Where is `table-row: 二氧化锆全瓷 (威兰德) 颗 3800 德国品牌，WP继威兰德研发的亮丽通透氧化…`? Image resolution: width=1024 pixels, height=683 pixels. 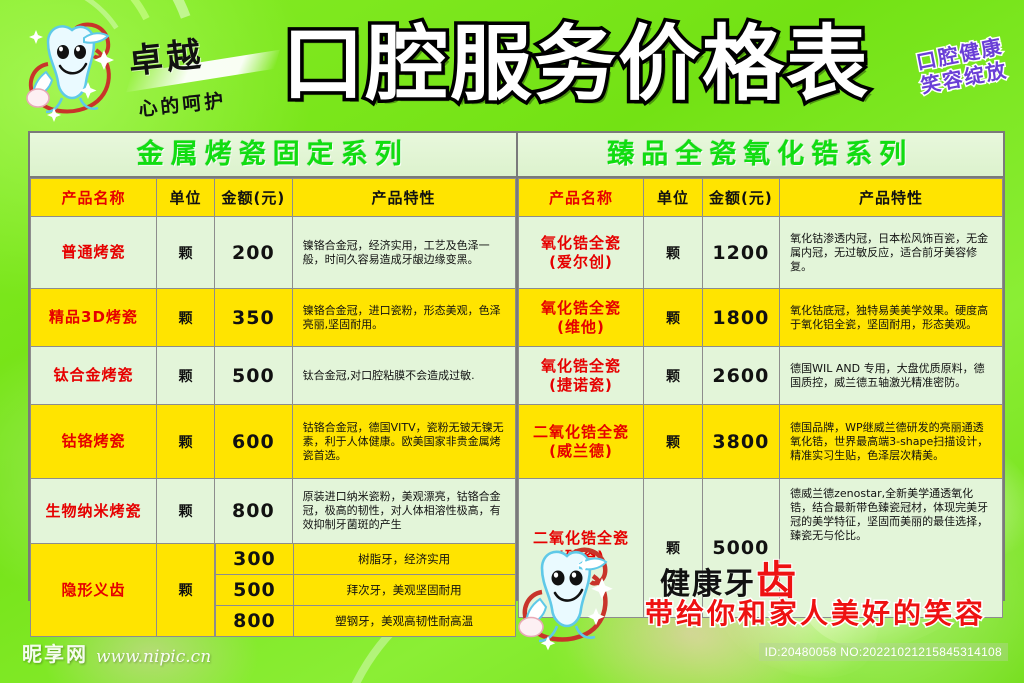
table-row: 二氧化锆全瓷 (威兰德) 颗 3800 德国品牌，WP继威兰德研发的亮丽通透氧化… is located at coordinates (760, 441).